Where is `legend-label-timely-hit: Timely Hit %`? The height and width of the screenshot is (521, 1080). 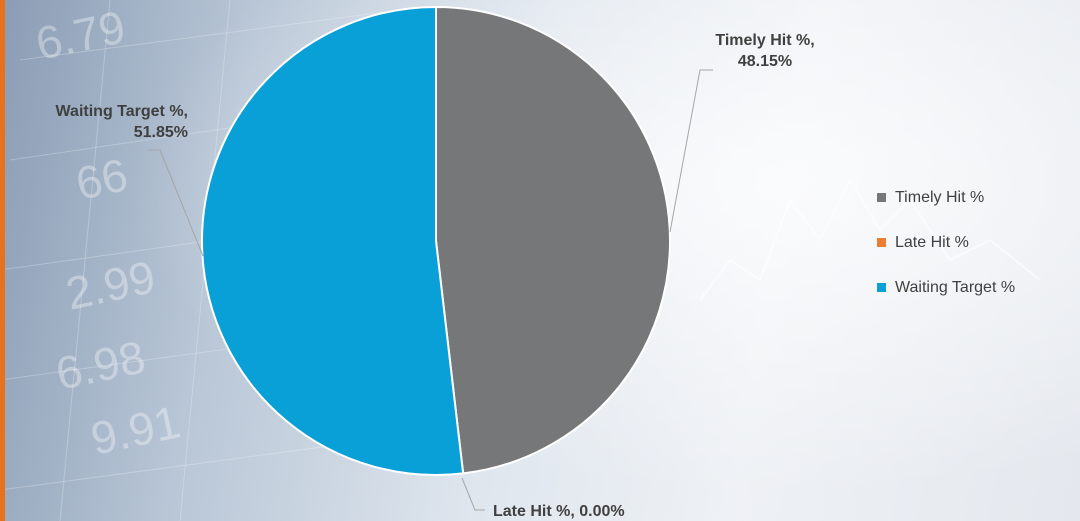
legend-label-timely-hit: Timely Hit % is located at coordinates (940, 197).